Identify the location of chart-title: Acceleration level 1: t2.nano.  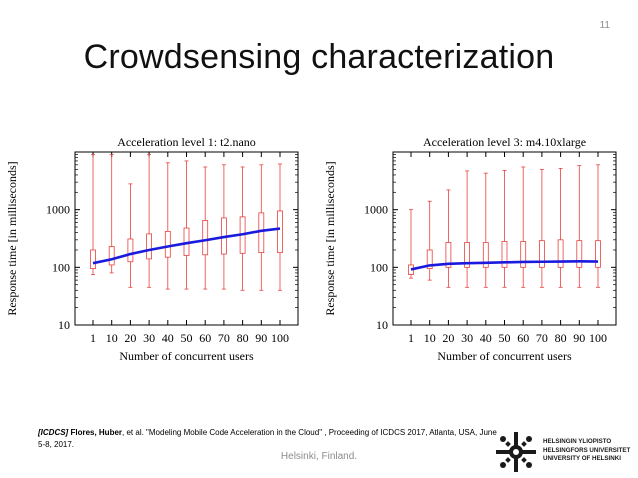
(186, 142).